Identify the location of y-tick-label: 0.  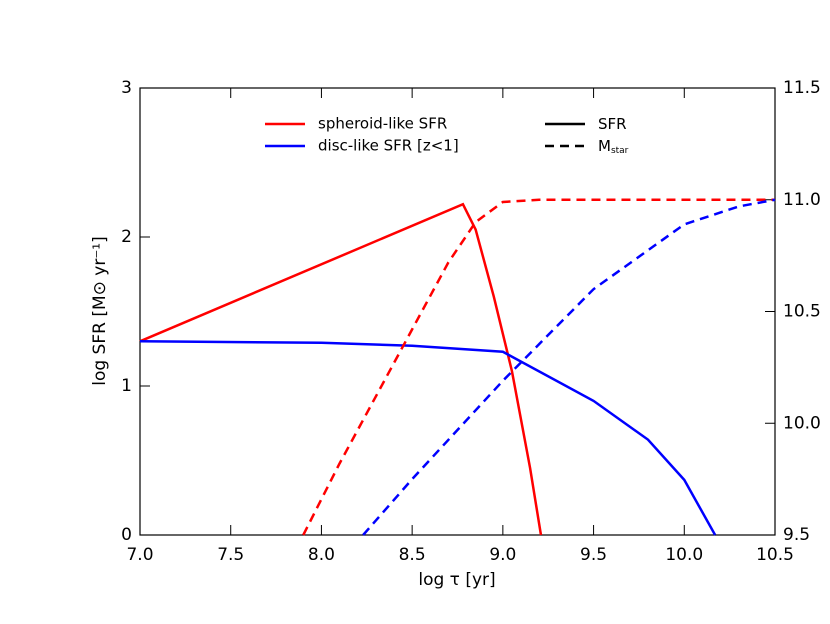
(126, 535).